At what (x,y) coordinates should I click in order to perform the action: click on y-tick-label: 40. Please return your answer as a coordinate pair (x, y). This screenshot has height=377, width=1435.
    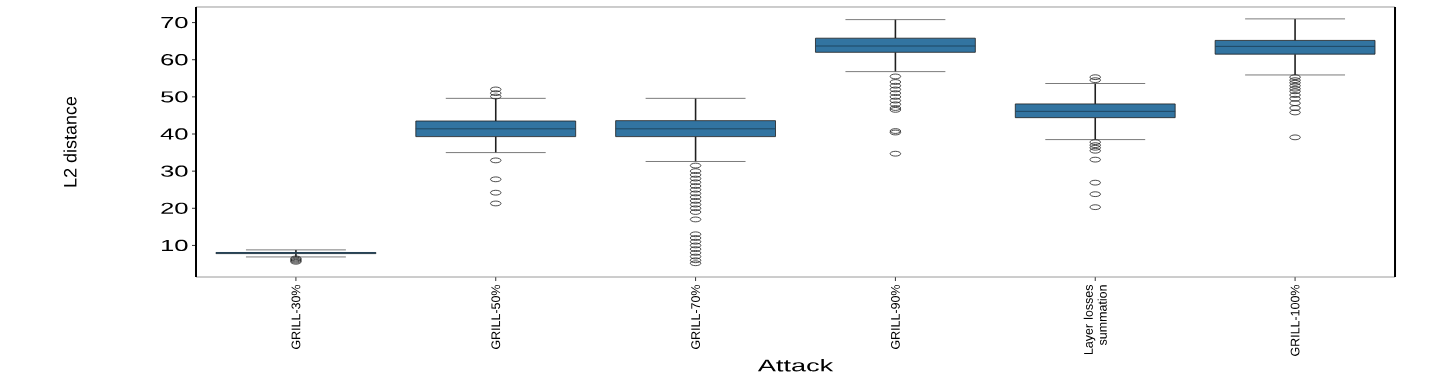
    Looking at the image, I should click on (174, 134).